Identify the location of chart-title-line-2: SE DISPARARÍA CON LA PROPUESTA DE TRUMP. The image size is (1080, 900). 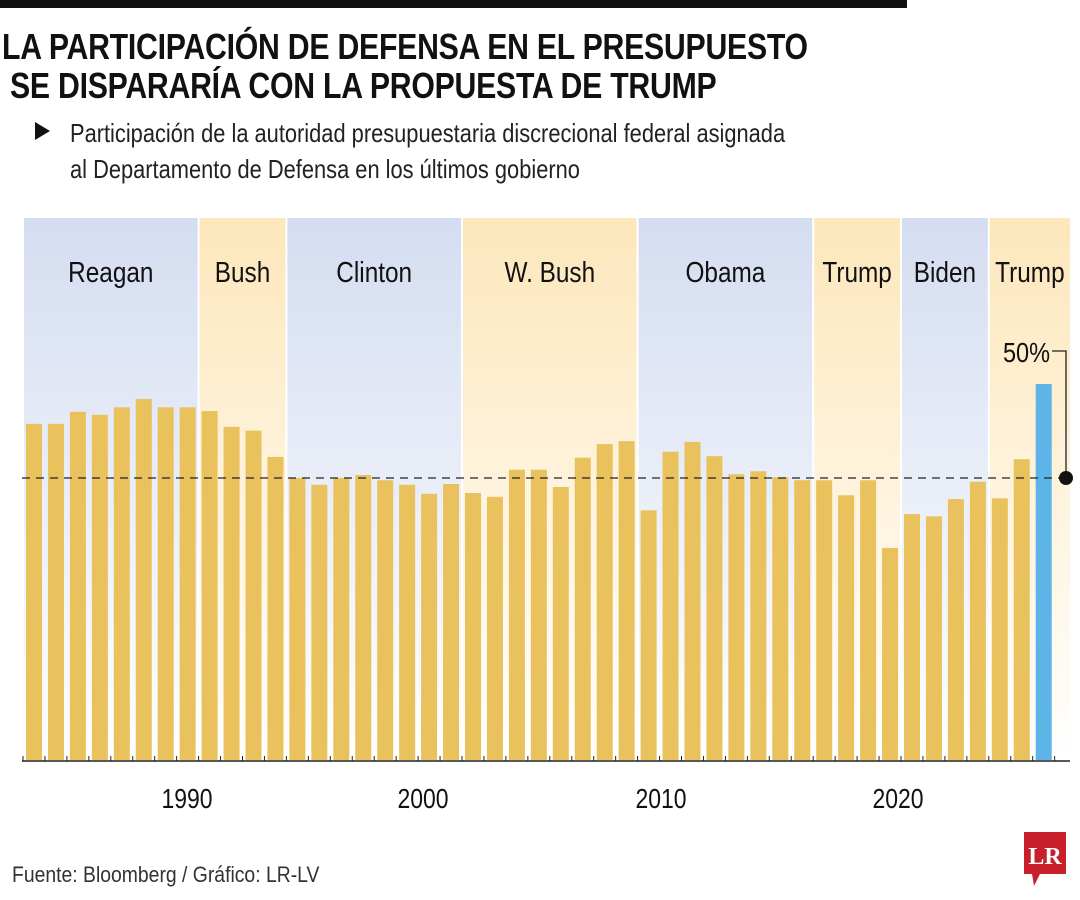
(363, 85).